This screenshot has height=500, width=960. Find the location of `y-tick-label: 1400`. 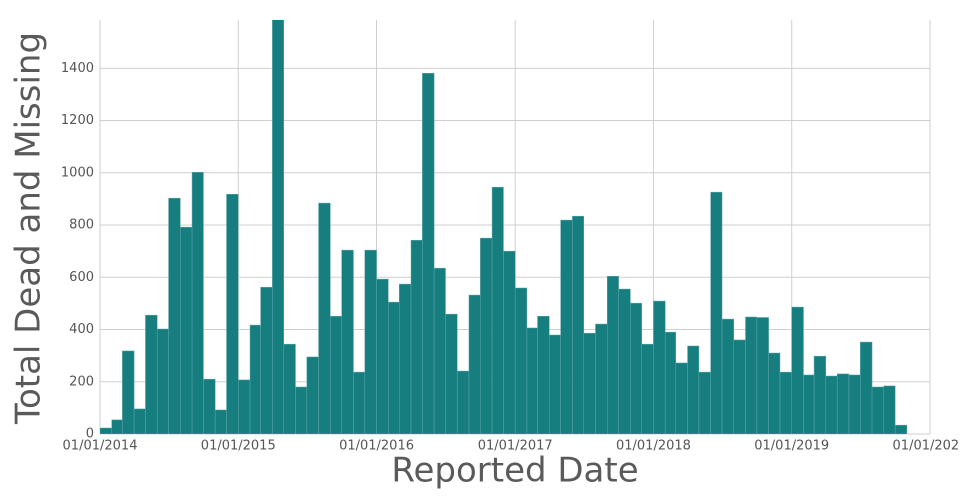

y-tick-label: 1400 is located at coordinates (77, 68).